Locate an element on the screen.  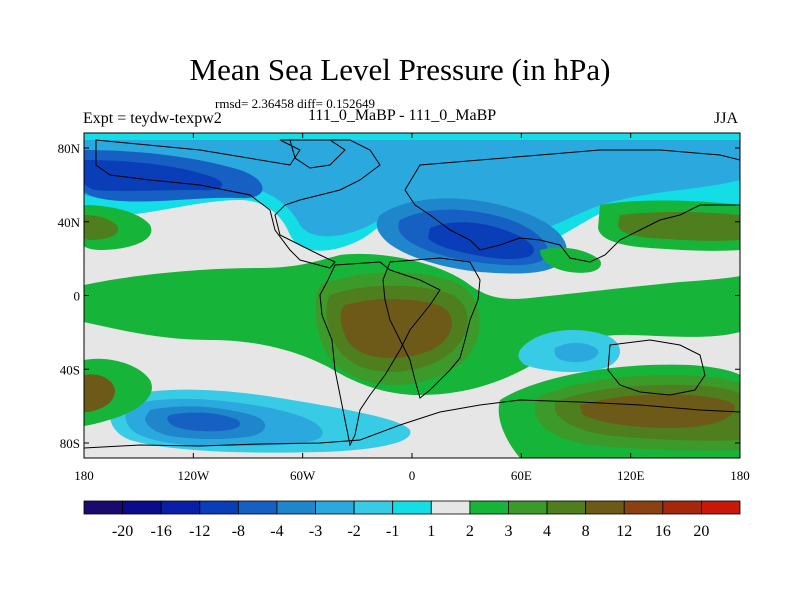
colorbar-label: 1 is located at coordinates (431, 531).